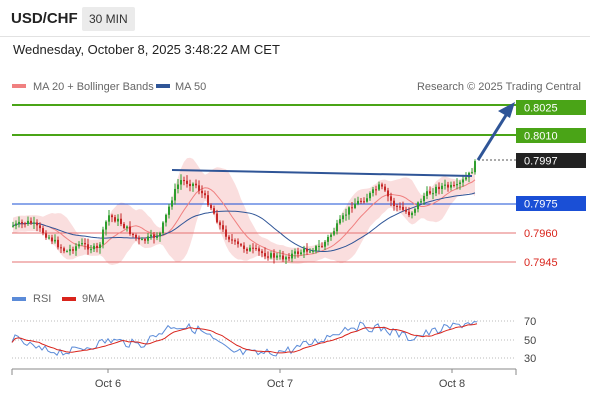  I want to click on rsi-line, so click(244, 339).